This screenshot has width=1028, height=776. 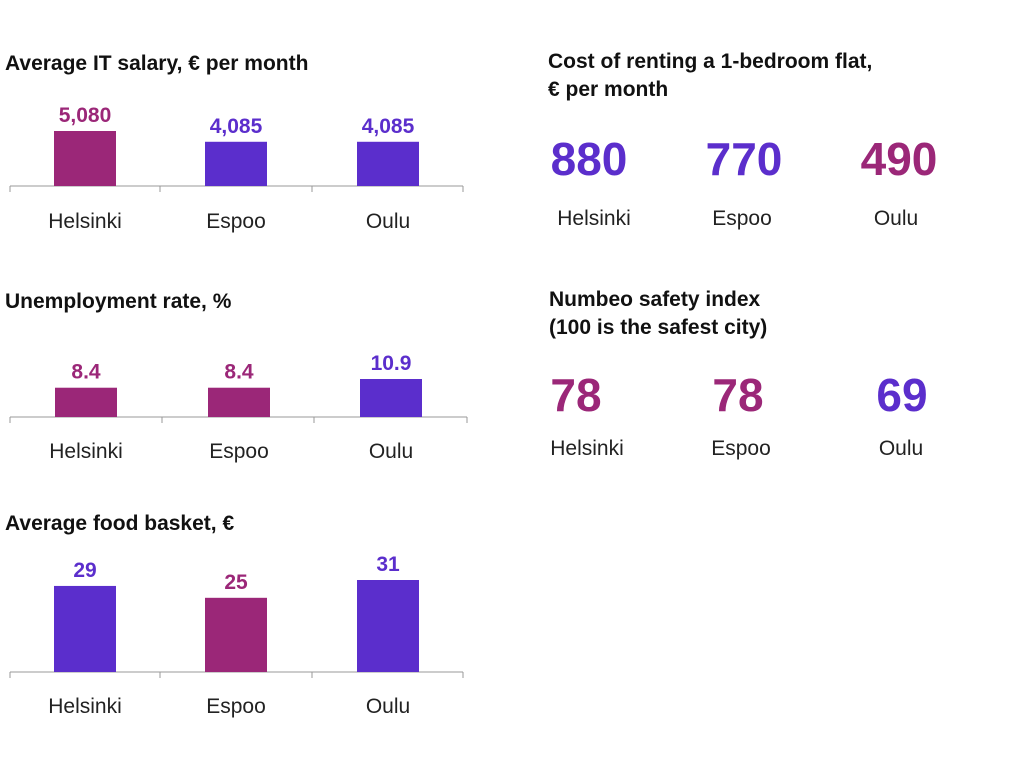 What do you see at coordinates (589, 159) in the screenshot?
I see `rent-value-helsinki: 880` at bounding box center [589, 159].